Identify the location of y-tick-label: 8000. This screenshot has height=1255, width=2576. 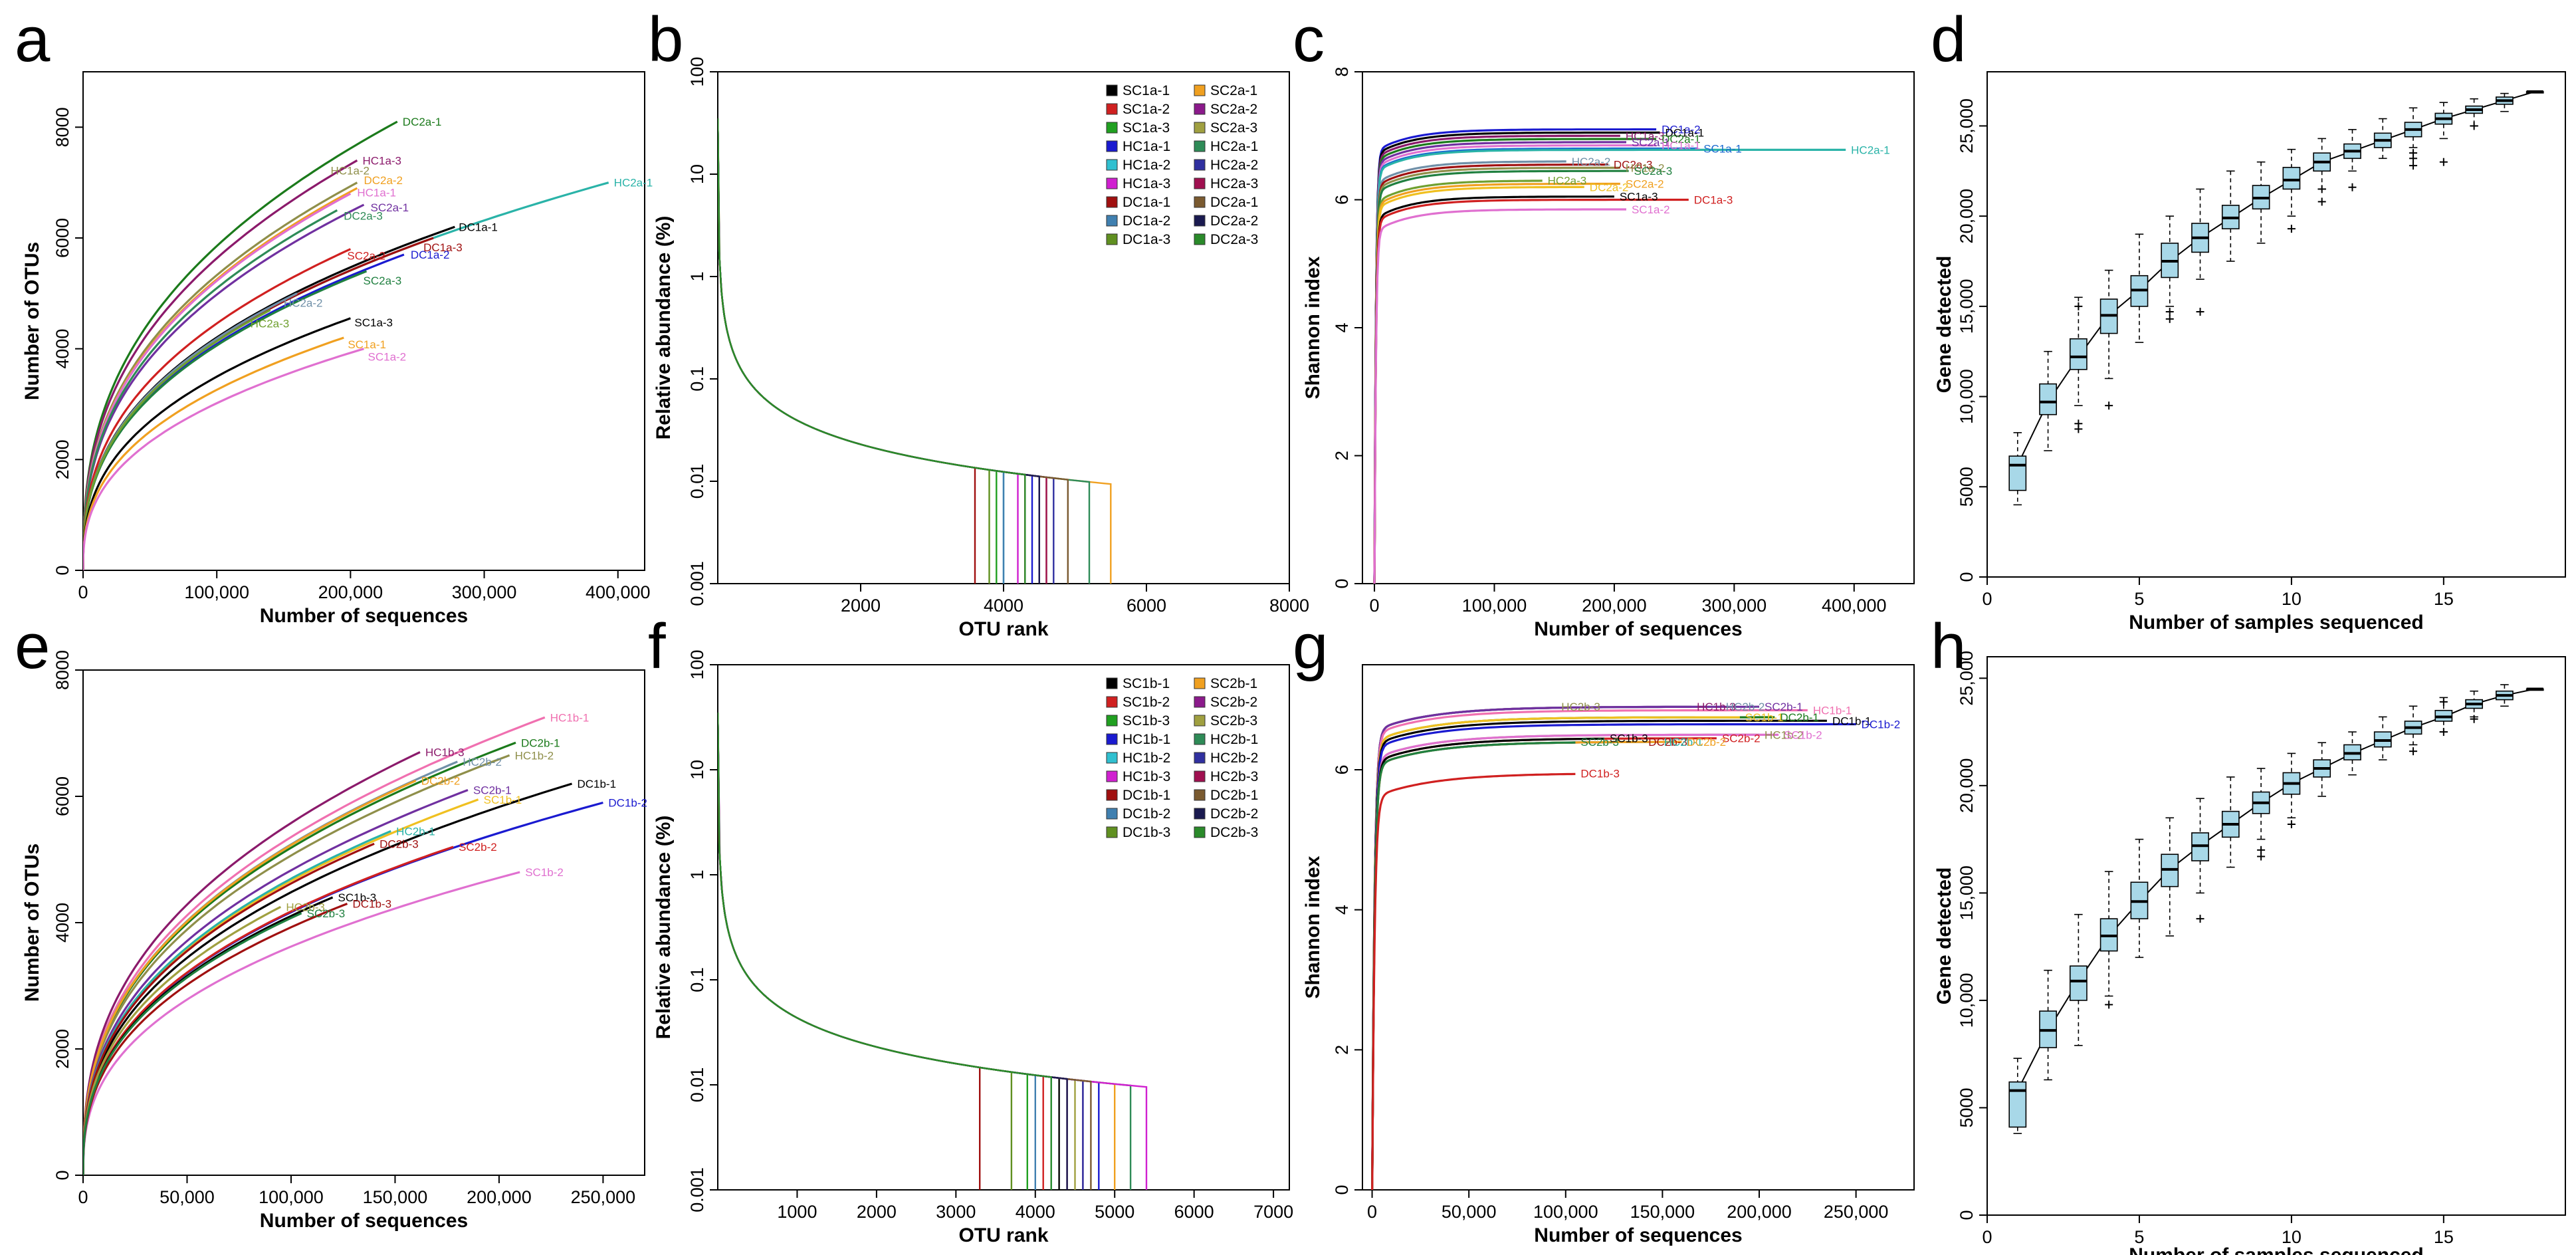
(62, 127).